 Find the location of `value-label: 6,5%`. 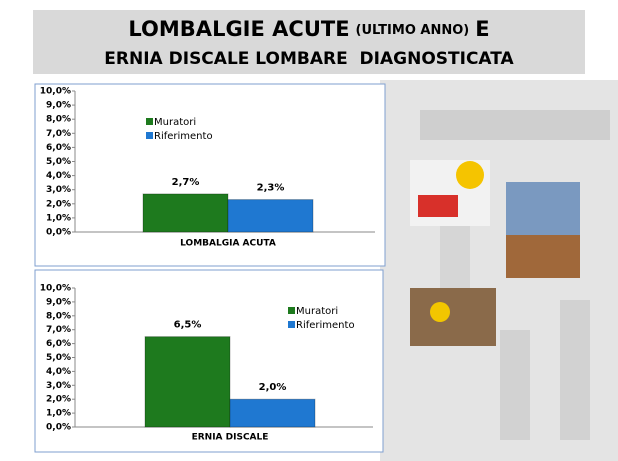

value-label: 6,5% is located at coordinates (188, 325).